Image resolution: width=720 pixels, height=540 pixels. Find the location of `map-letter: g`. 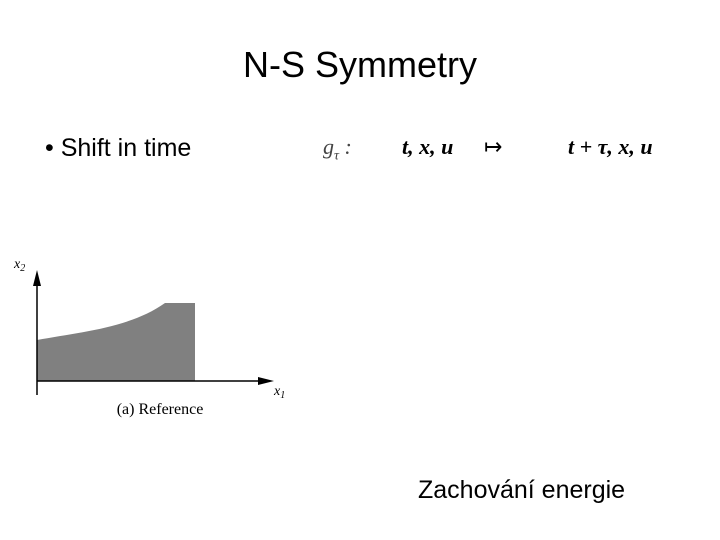

map-letter: g is located at coordinates (328, 146).